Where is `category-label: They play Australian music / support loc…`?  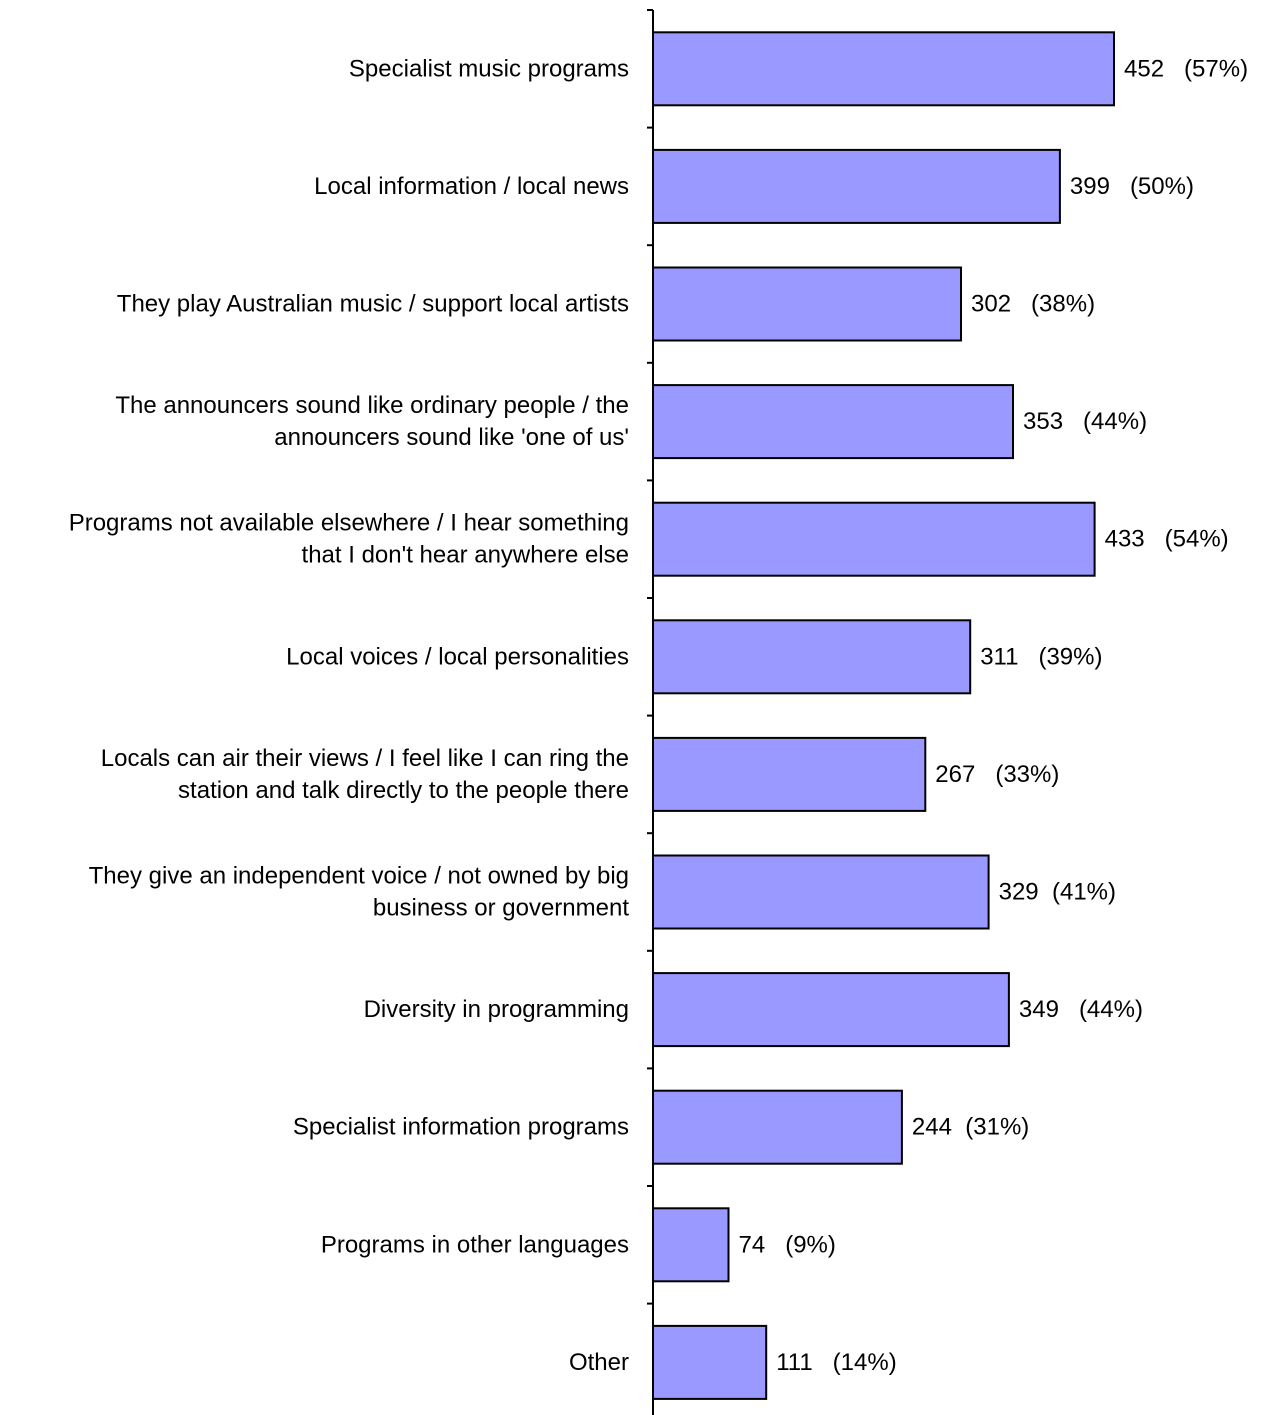
category-label: They play Australian music / support loc… is located at coordinates (373, 304).